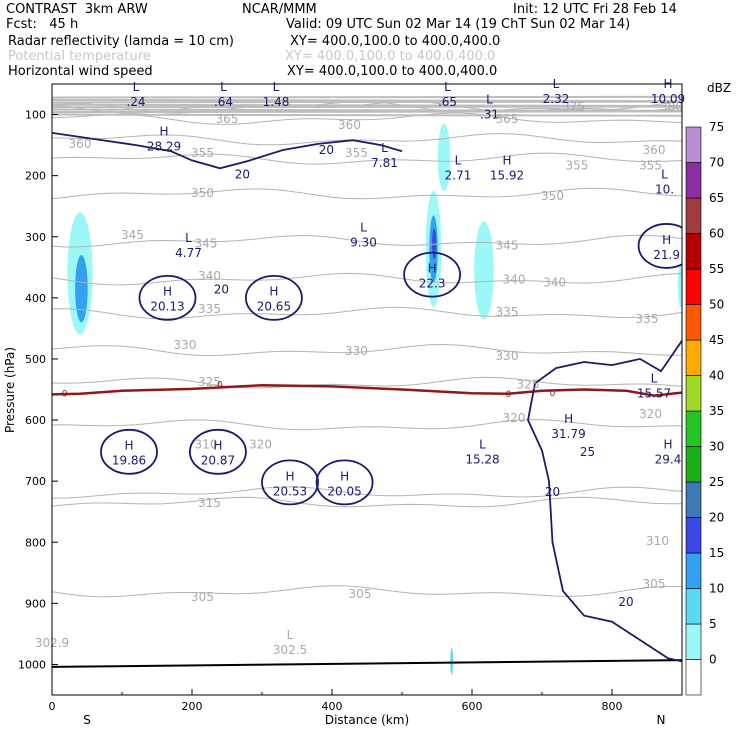 The width and height of the screenshot is (740, 740). I want to click on init-time: Init: 12 UTC Fri 28 Feb 14, so click(595, 9).